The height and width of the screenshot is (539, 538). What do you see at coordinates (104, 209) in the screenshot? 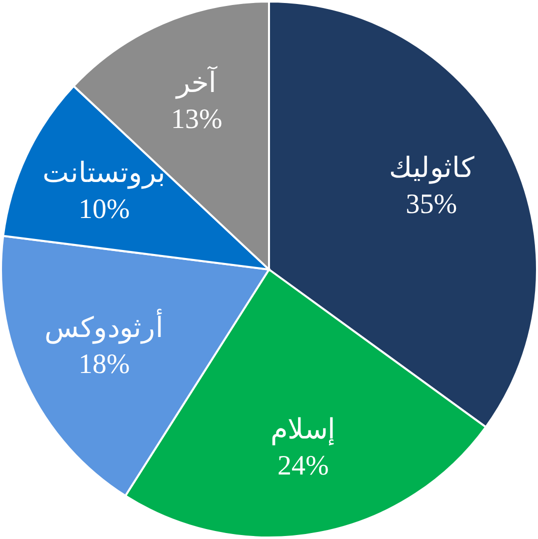
I see `data-label: 10%` at bounding box center [104, 209].